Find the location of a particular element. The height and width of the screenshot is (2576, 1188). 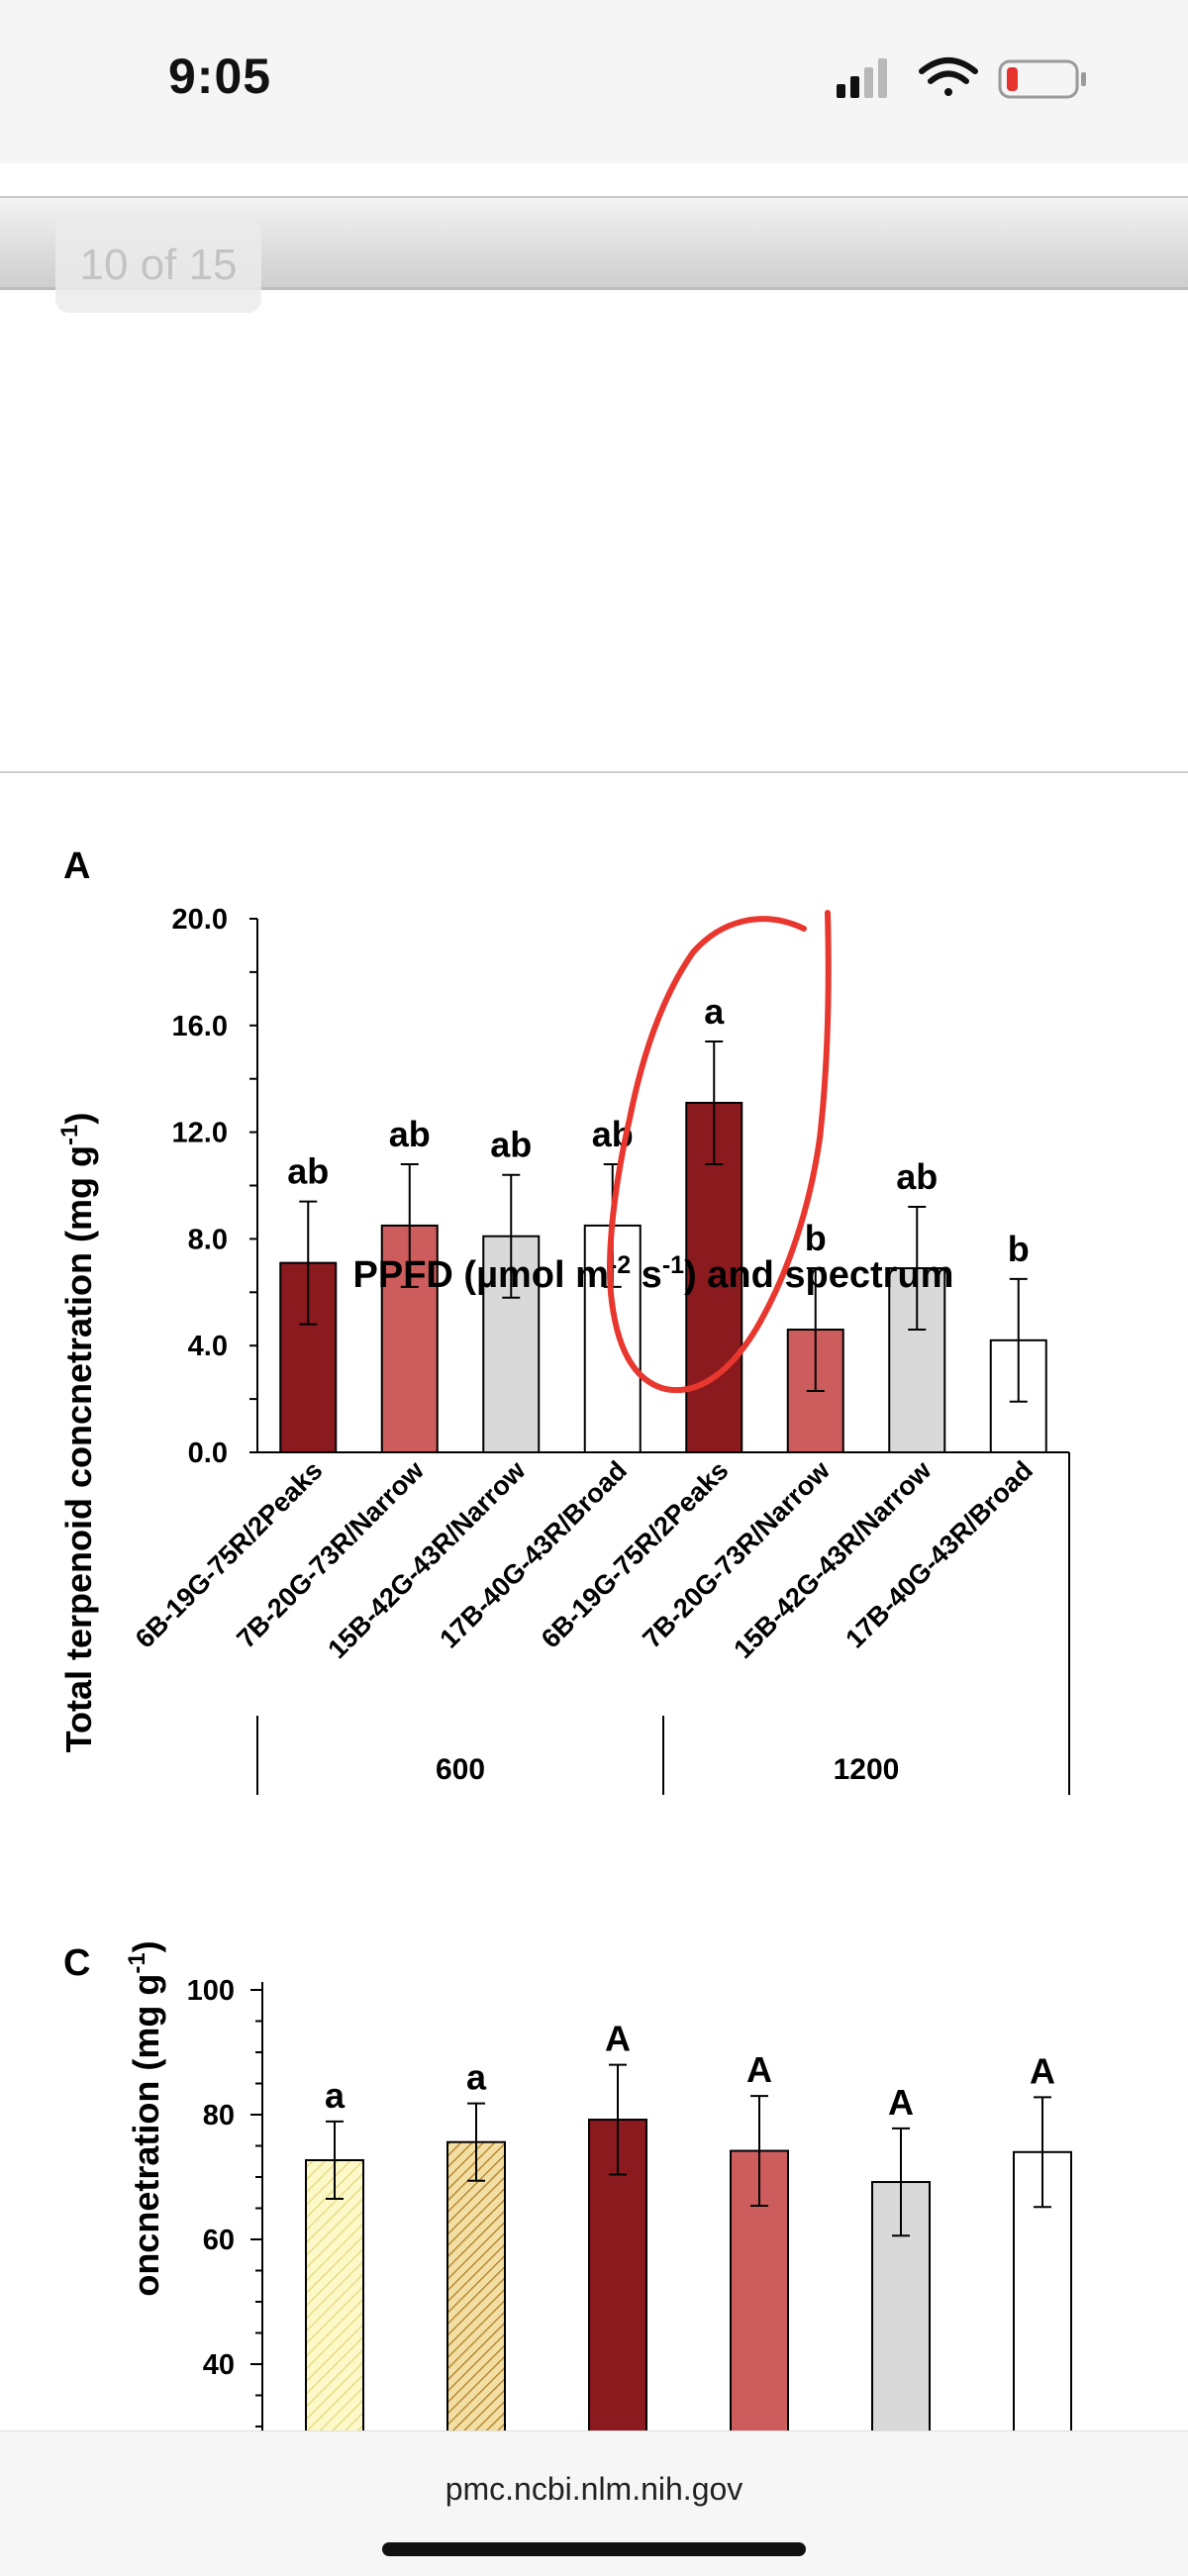

hand-drawn-annotation-circle is located at coordinates (719, 1152).